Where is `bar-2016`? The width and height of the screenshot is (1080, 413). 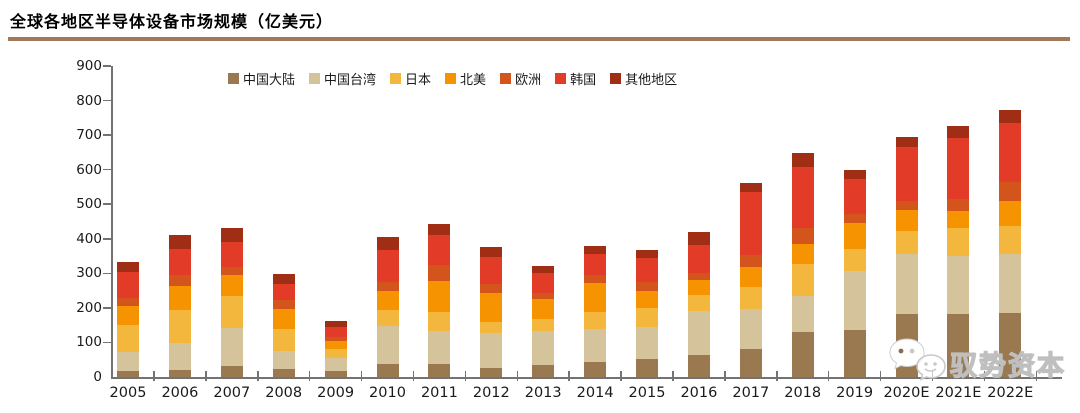
bar-2016 is located at coordinates (698, 304).